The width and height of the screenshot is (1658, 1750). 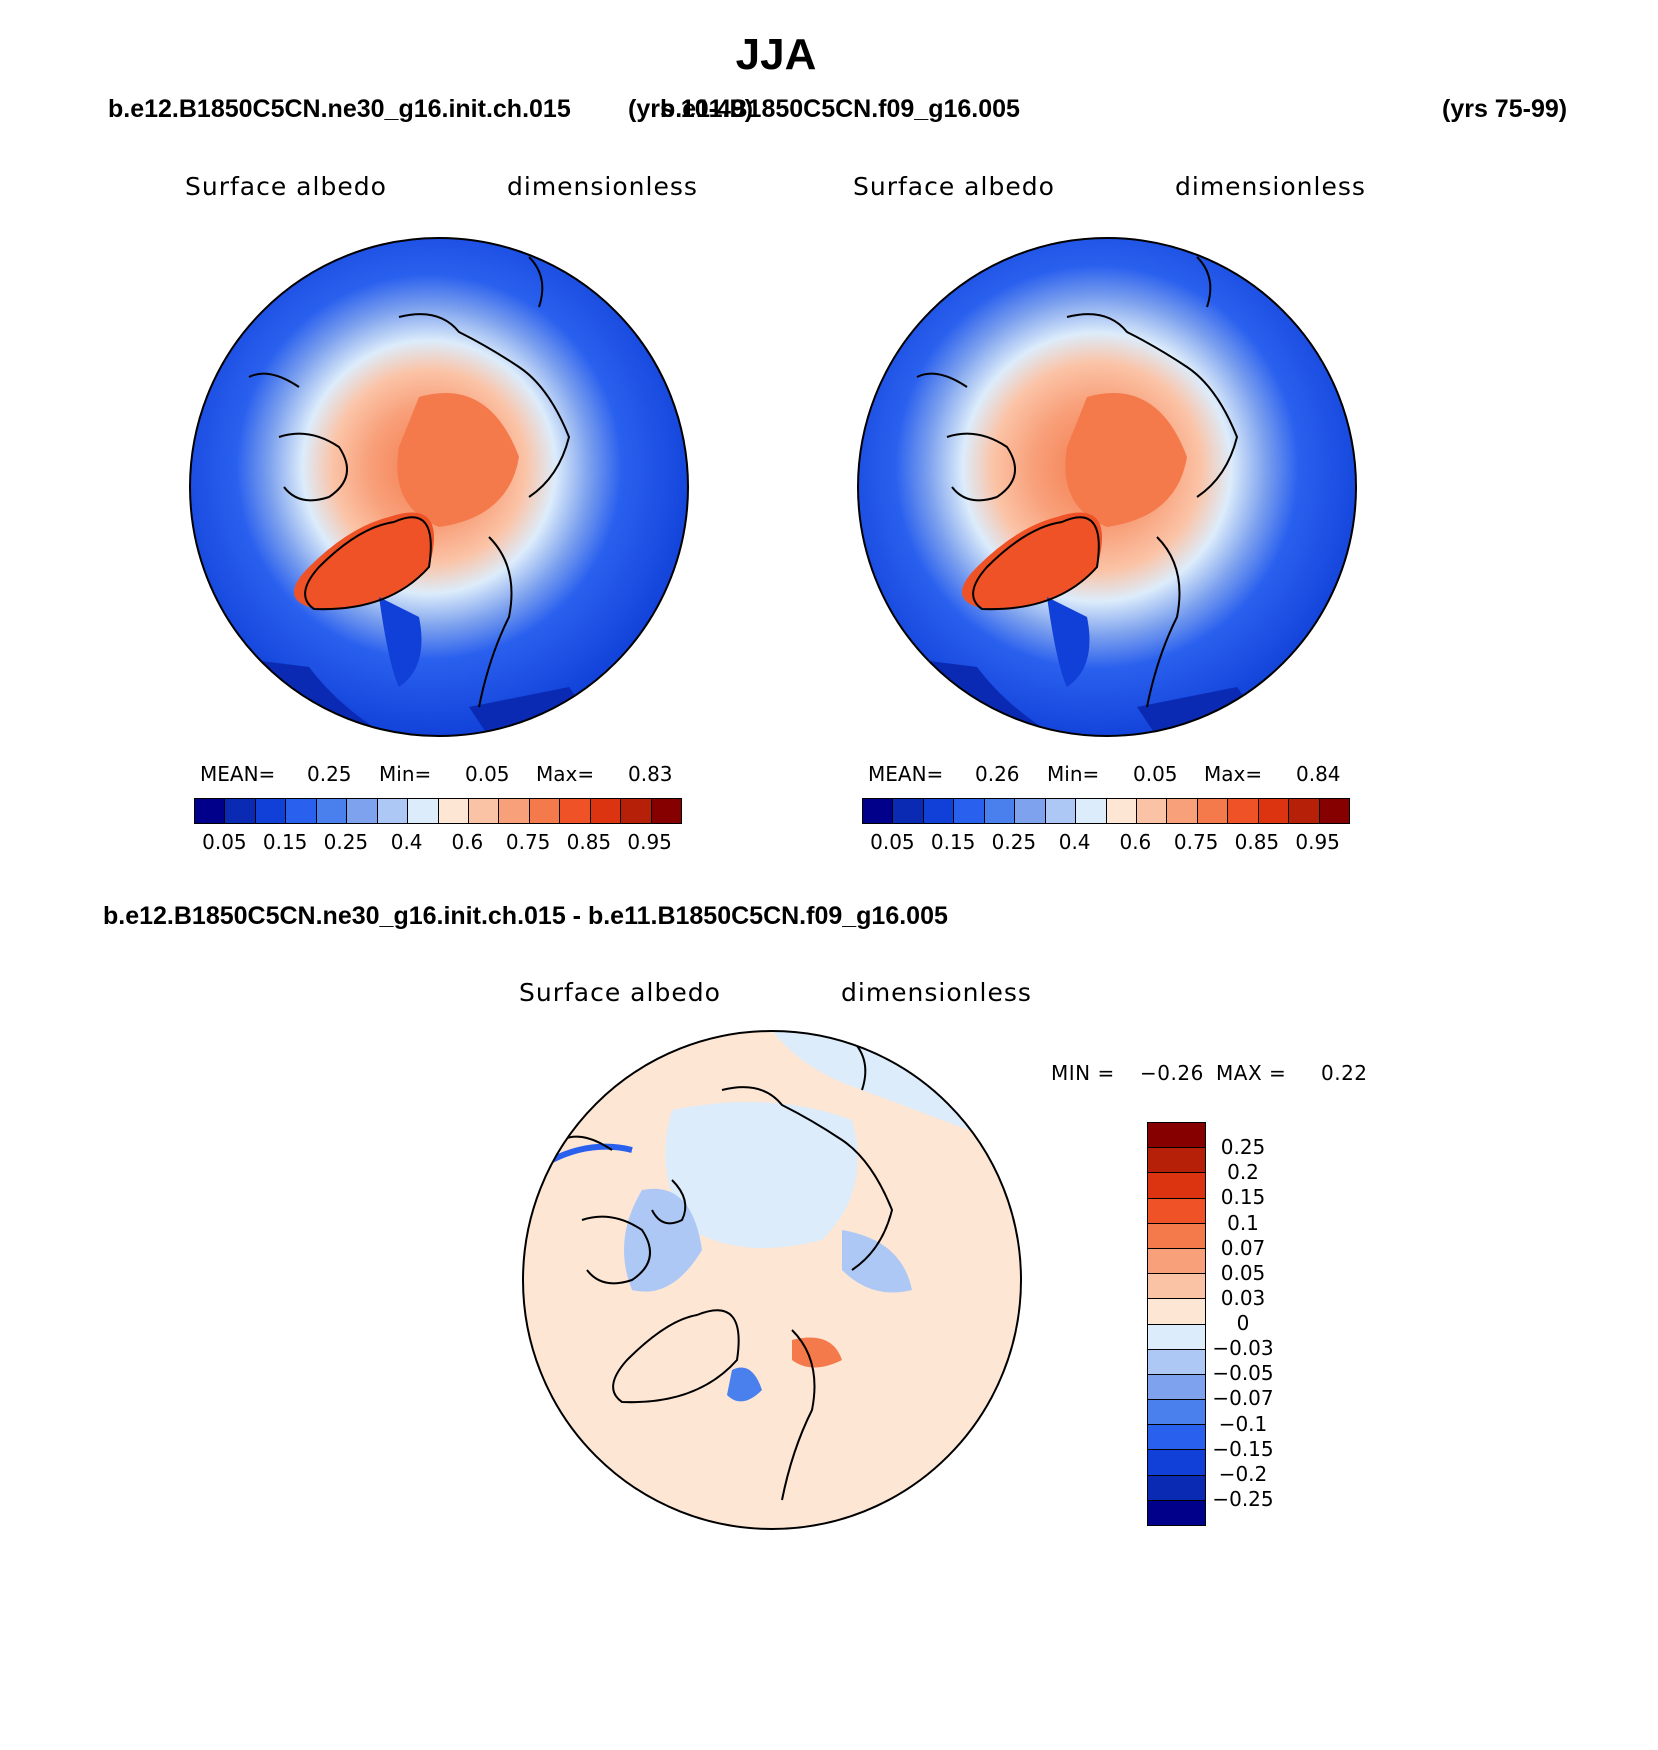 What do you see at coordinates (620, 992) in the screenshot?
I see `diff-variable: Surface albedo` at bounding box center [620, 992].